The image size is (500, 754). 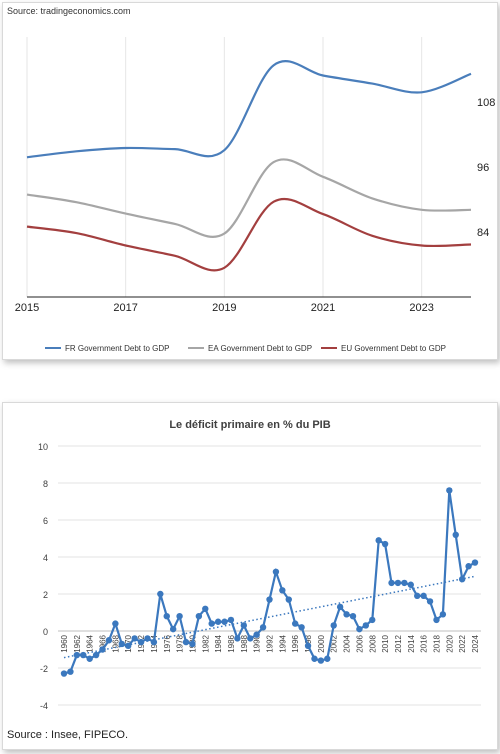 What do you see at coordinates (45, 595) in the screenshot?
I see `y-tick-label: 2` at bounding box center [45, 595].